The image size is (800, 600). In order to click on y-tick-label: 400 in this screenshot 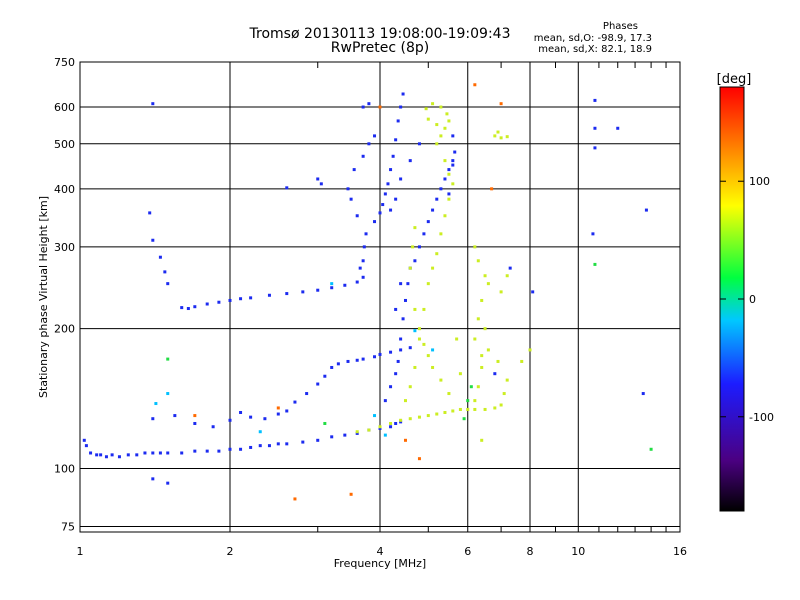, I will do `click(64, 189)`.